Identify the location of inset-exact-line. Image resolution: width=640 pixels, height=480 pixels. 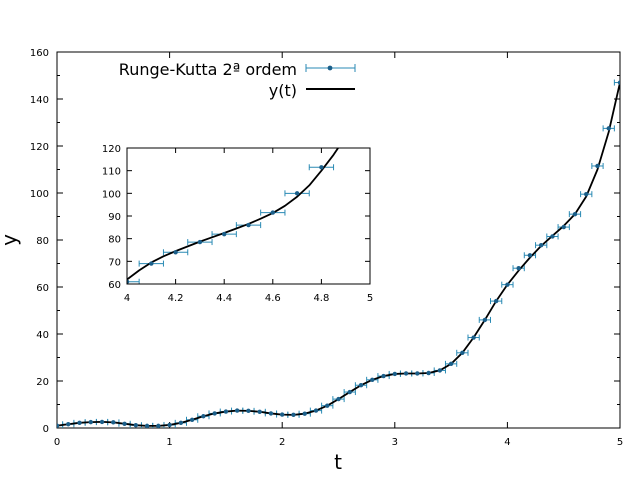
(233, 214).